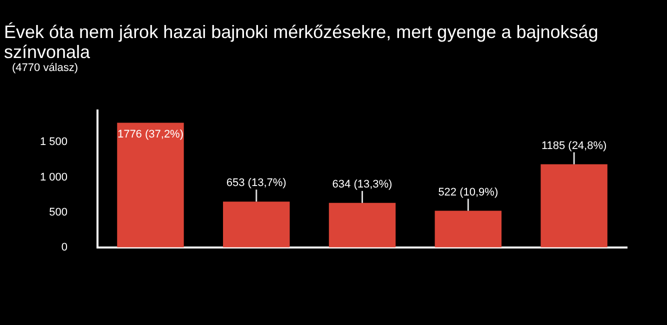 The height and width of the screenshot is (325, 667). I want to click on data-label: 1776 (37,2%), so click(150, 134).